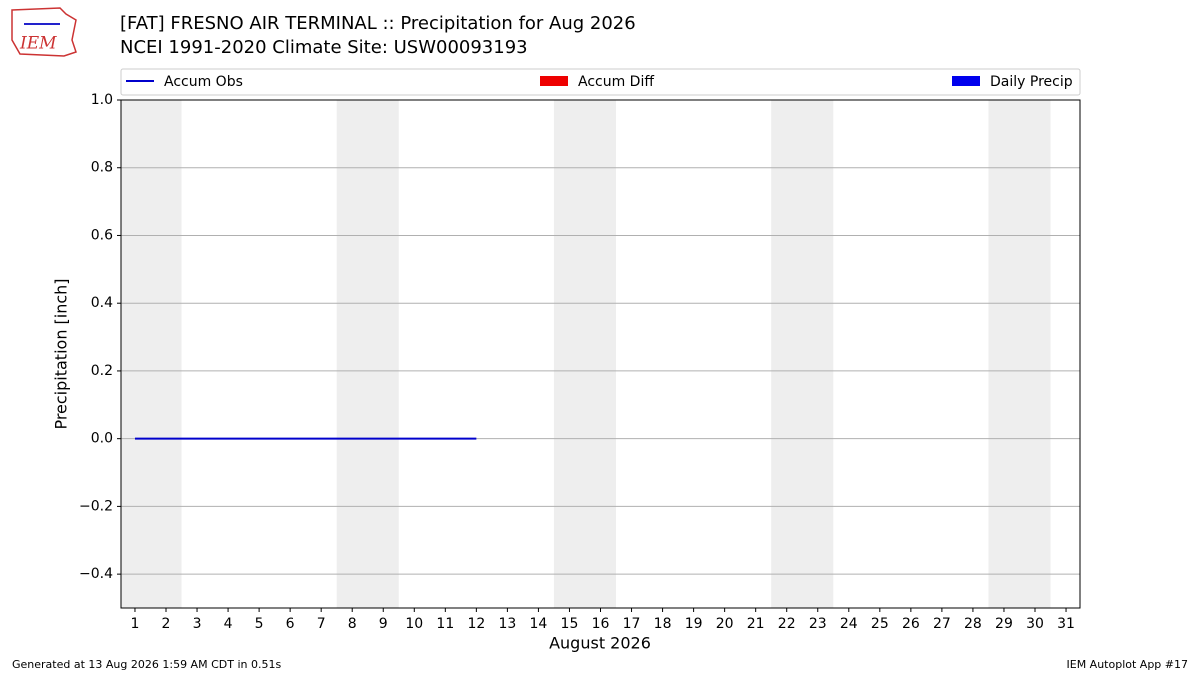  I want to click on x-tick-label: 24, so click(849, 624).